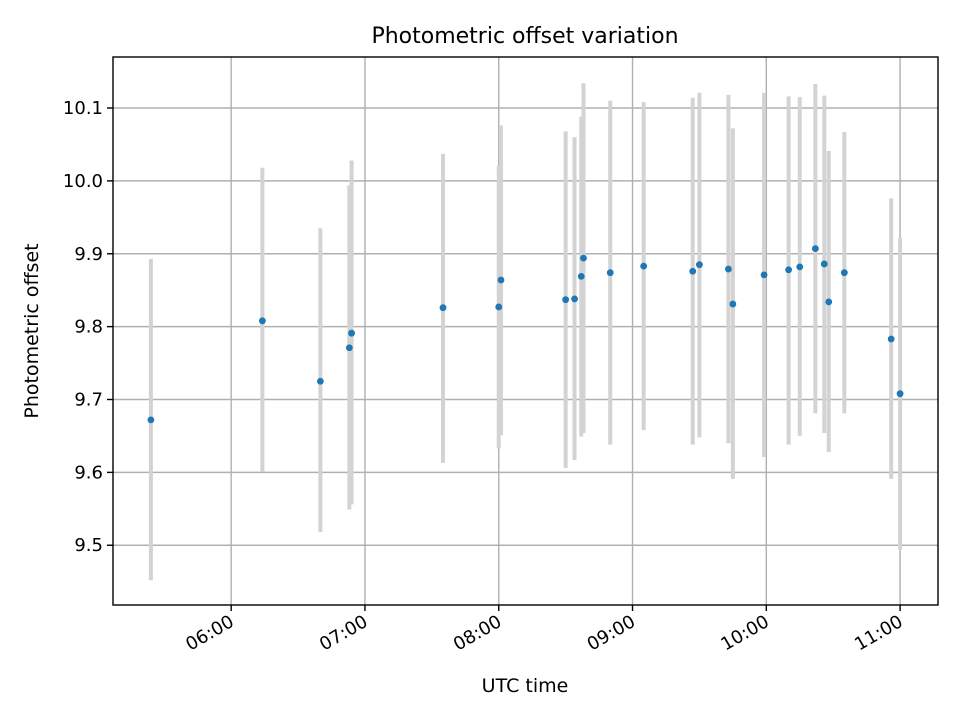 This screenshot has height=720, width=960. What do you see at coordinates (525, 686) in the screenshot?
I see `x-axis-label: UTC time` at bounding box center [525, 686].